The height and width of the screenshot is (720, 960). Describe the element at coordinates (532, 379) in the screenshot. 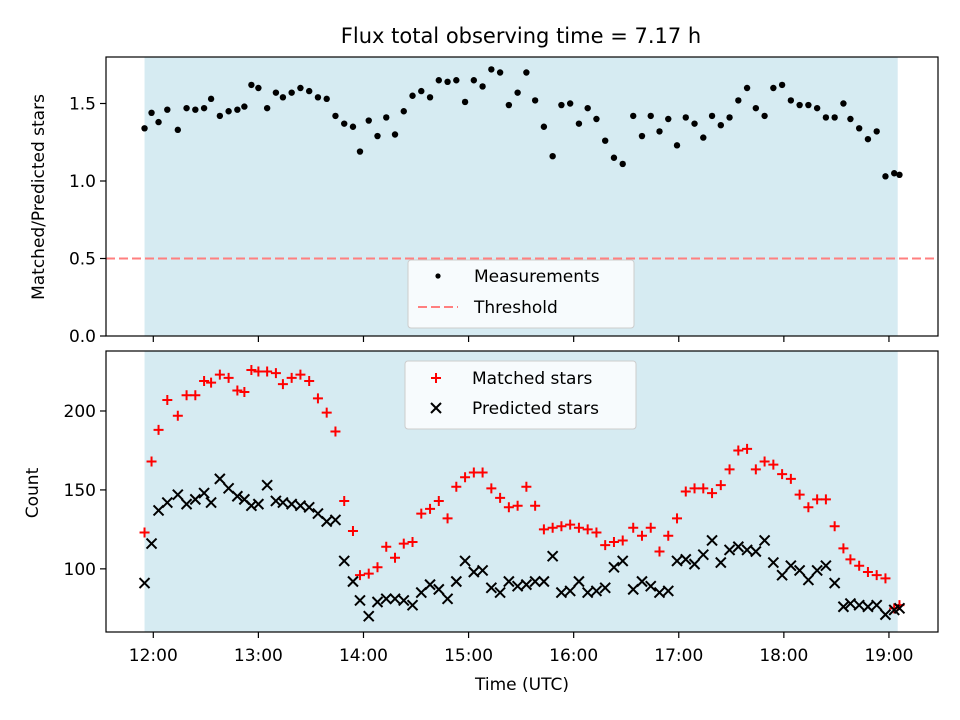

I see `legend-matched-label: Matched stars` at that location.